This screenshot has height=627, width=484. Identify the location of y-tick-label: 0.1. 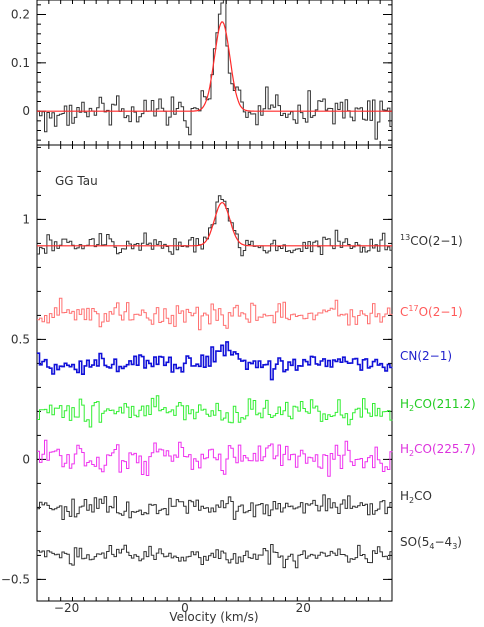
(20, 63).